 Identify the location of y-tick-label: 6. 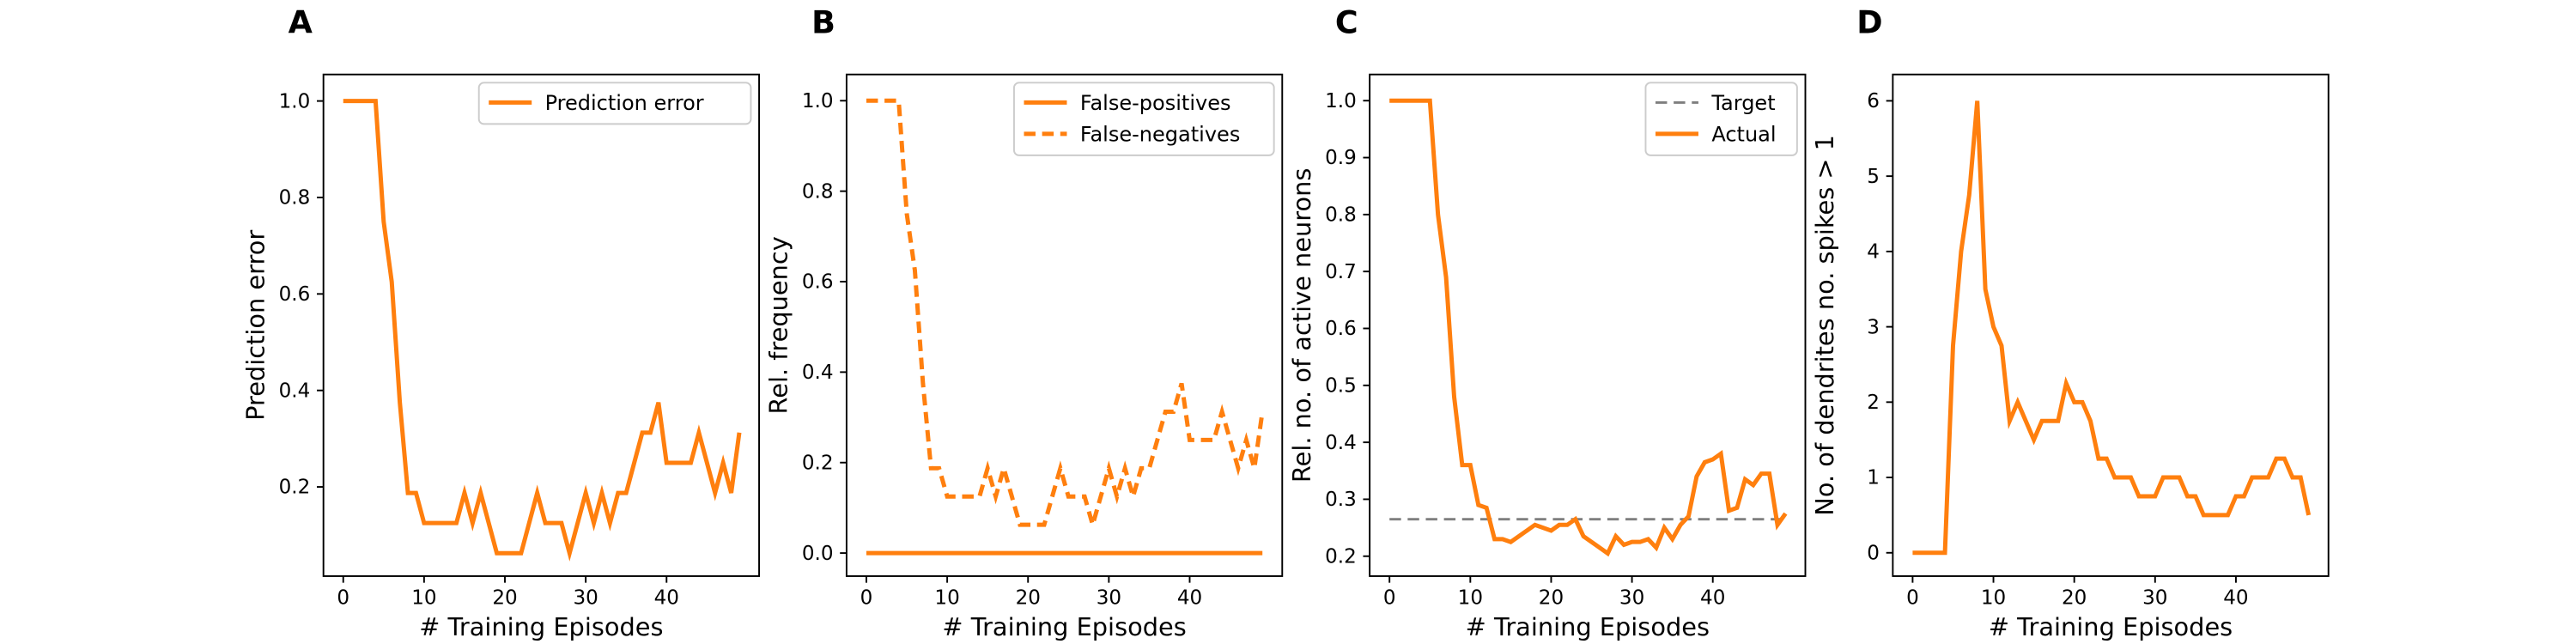
(1873, 101).